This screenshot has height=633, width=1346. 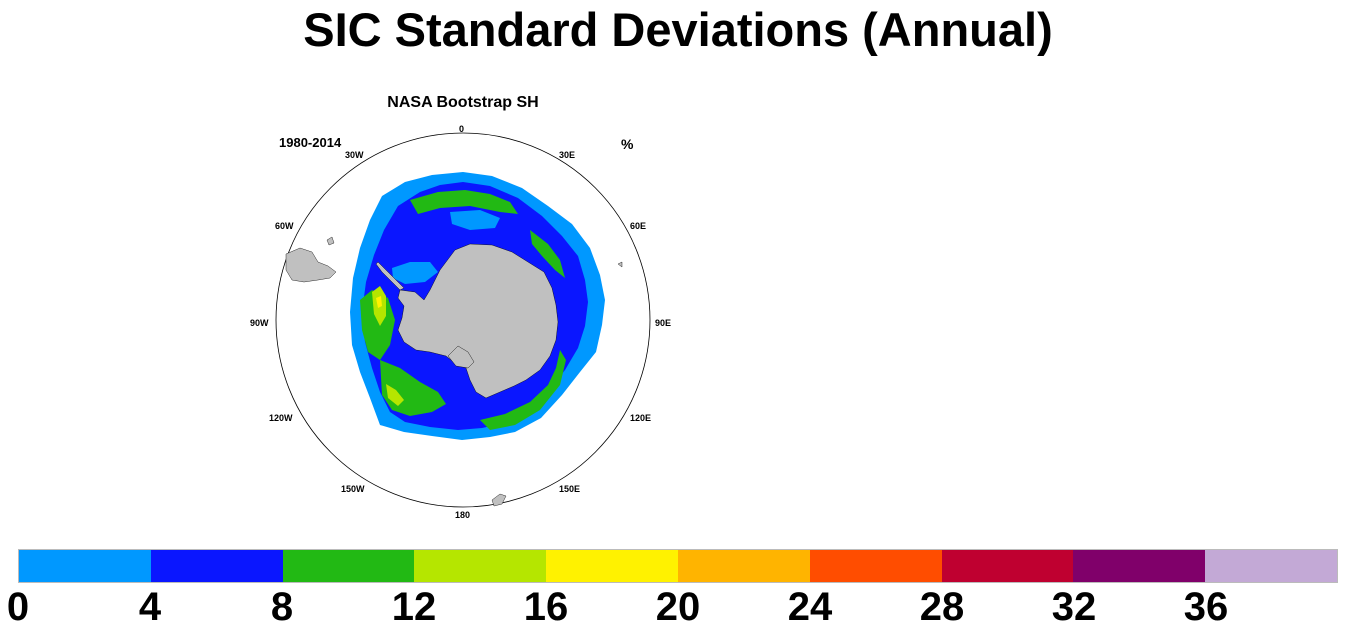 What do you see at coordinates (567, 155) in the screenshot?
I see `lon-label-30e: 30E` at bounding box center [567, 155].